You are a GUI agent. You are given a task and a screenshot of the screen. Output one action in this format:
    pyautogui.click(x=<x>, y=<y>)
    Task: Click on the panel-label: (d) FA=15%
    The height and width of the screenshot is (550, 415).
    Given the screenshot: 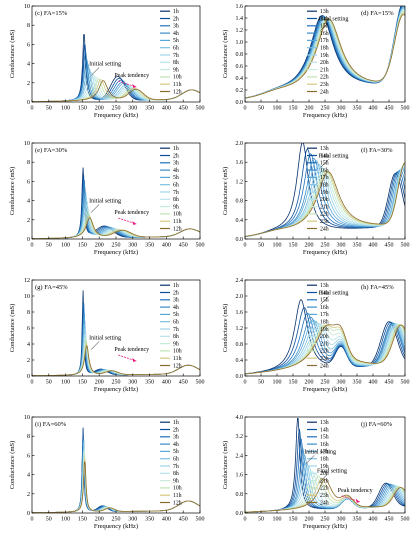 What is the action you would take?
    pyautogui.click(x=377, y=13)
    